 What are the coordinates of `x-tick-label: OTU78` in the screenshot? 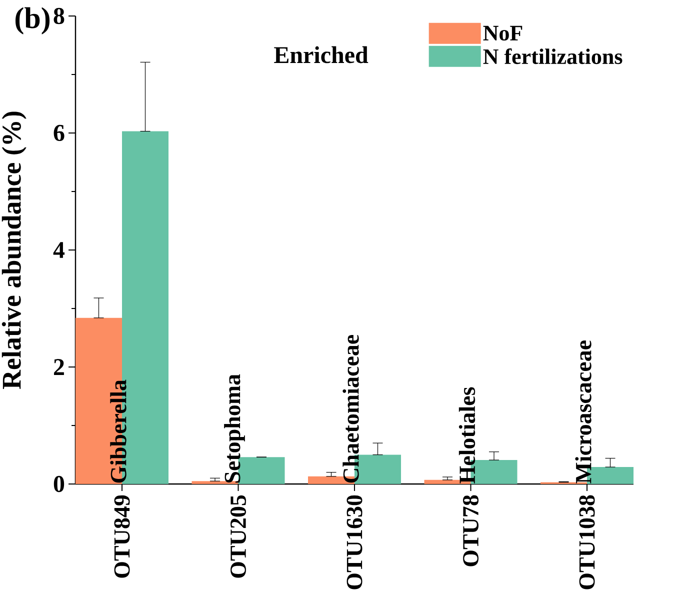 It's located at (470, 530).